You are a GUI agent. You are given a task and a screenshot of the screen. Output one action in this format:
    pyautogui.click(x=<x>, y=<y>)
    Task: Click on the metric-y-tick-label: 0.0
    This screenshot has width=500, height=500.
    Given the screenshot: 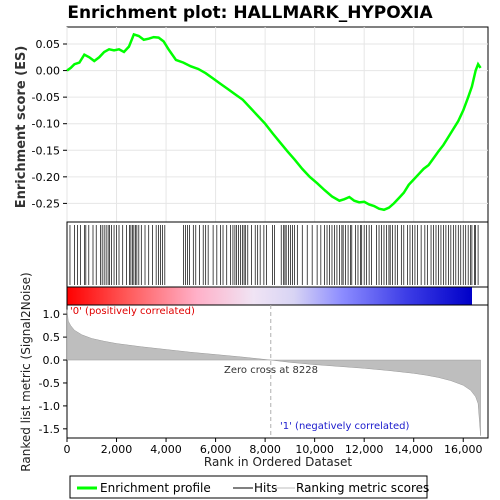 What is the action you would take?
    pyautogui.click(x=52, y=360)
    